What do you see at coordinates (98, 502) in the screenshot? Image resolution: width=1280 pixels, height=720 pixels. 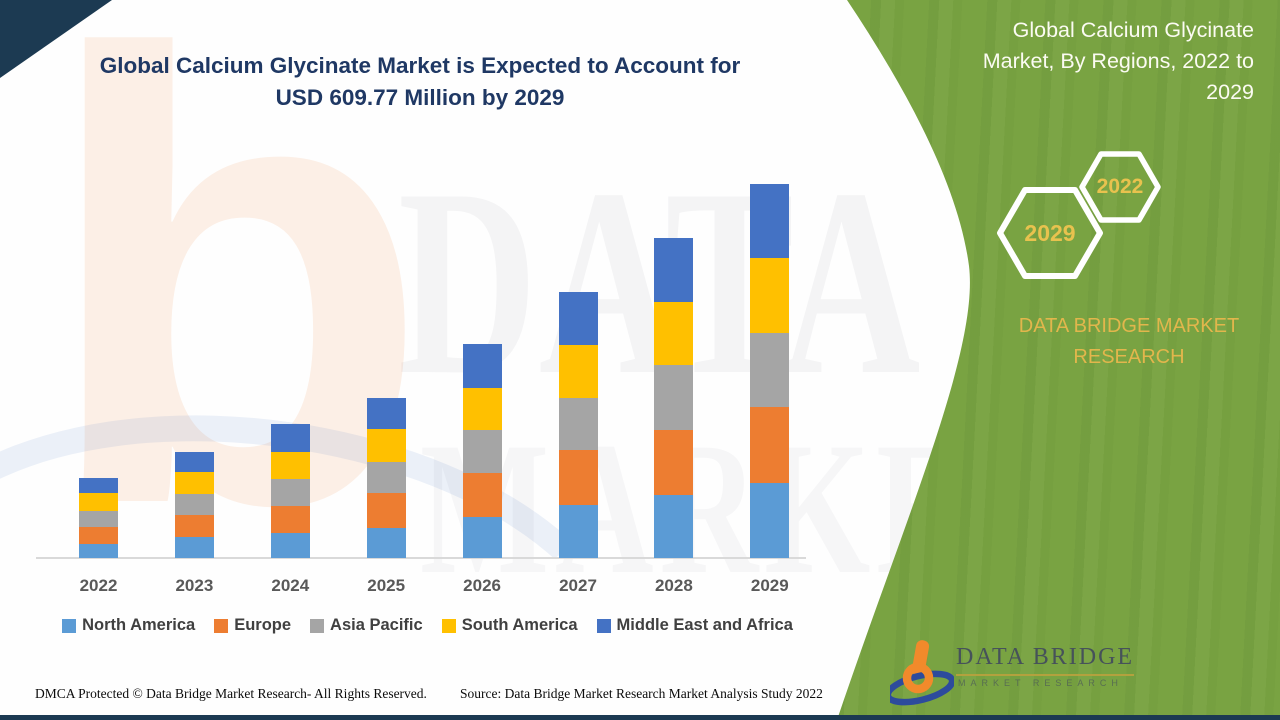 I see `segment-south-america-2022` at bounding box center [98, 502].